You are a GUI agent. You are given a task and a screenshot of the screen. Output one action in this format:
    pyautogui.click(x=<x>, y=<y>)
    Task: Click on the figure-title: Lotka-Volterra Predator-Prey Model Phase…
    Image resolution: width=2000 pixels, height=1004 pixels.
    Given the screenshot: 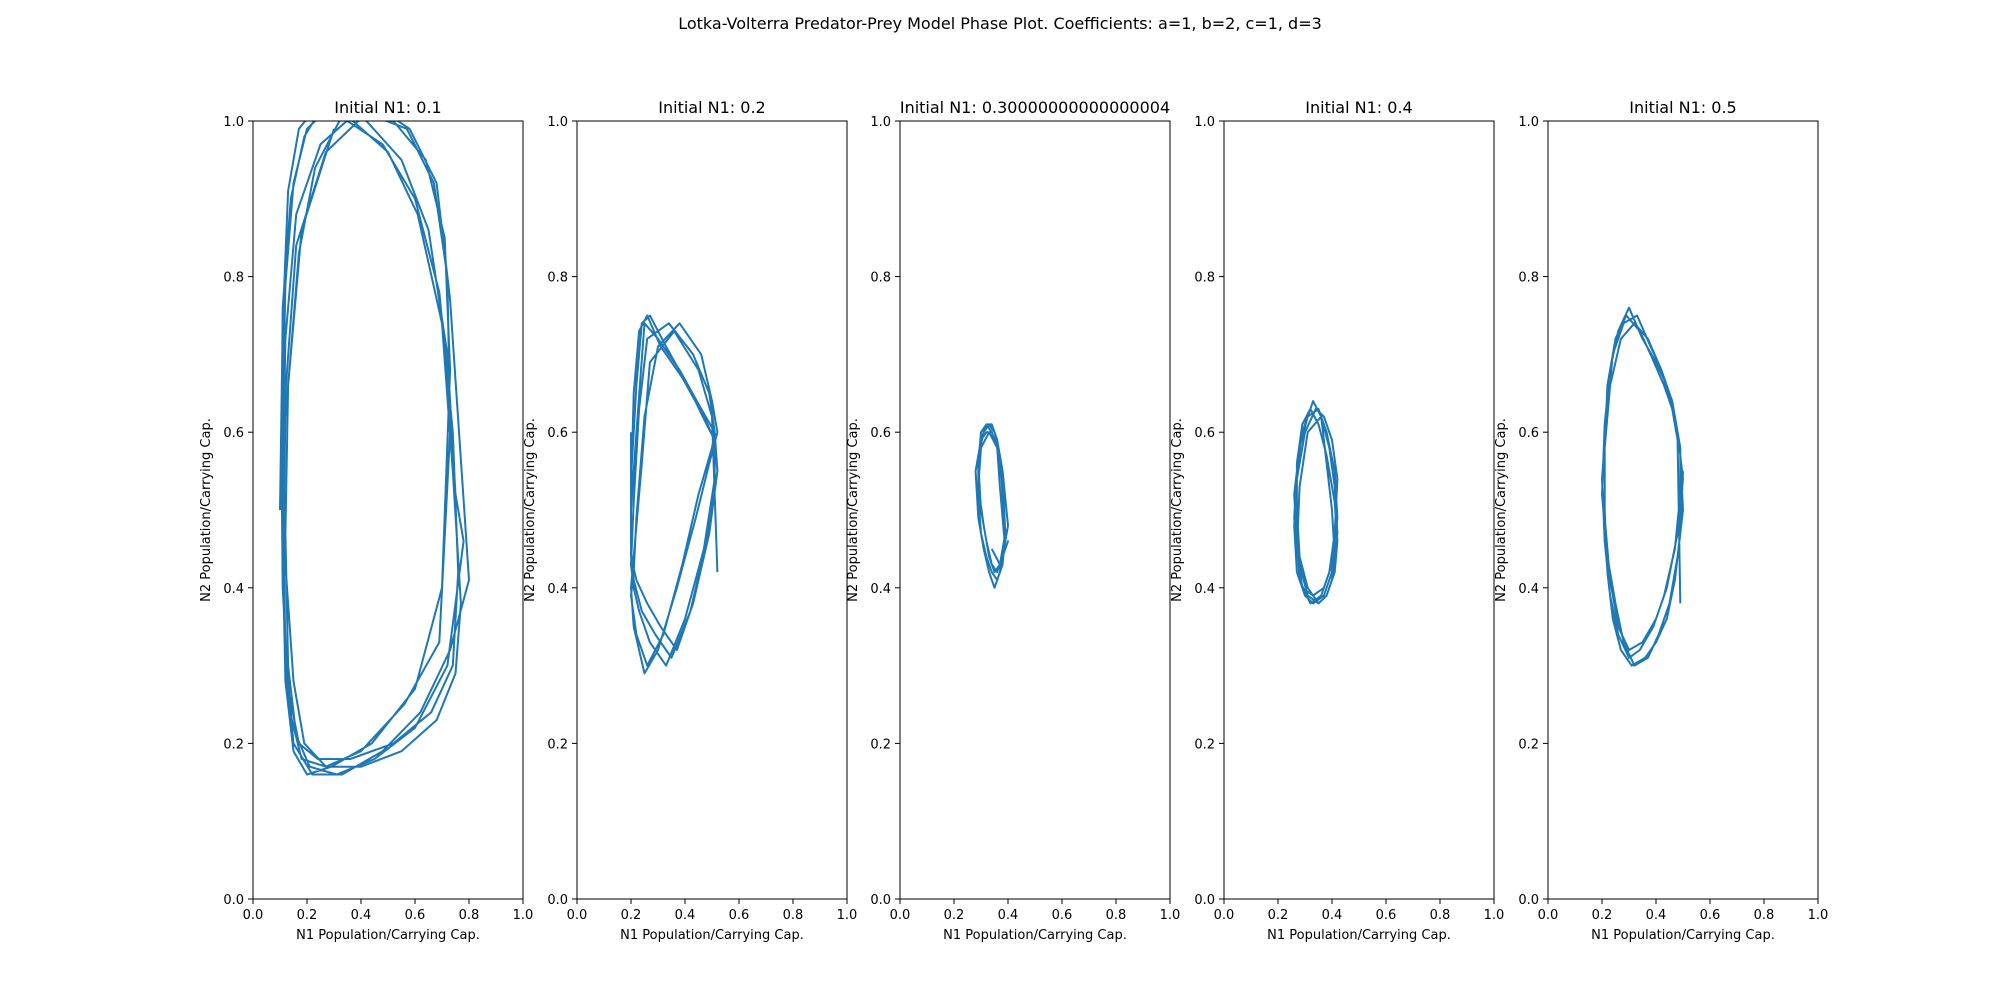 What is the action you would take?
    pyautogui.click(x=1000, y=23)
    